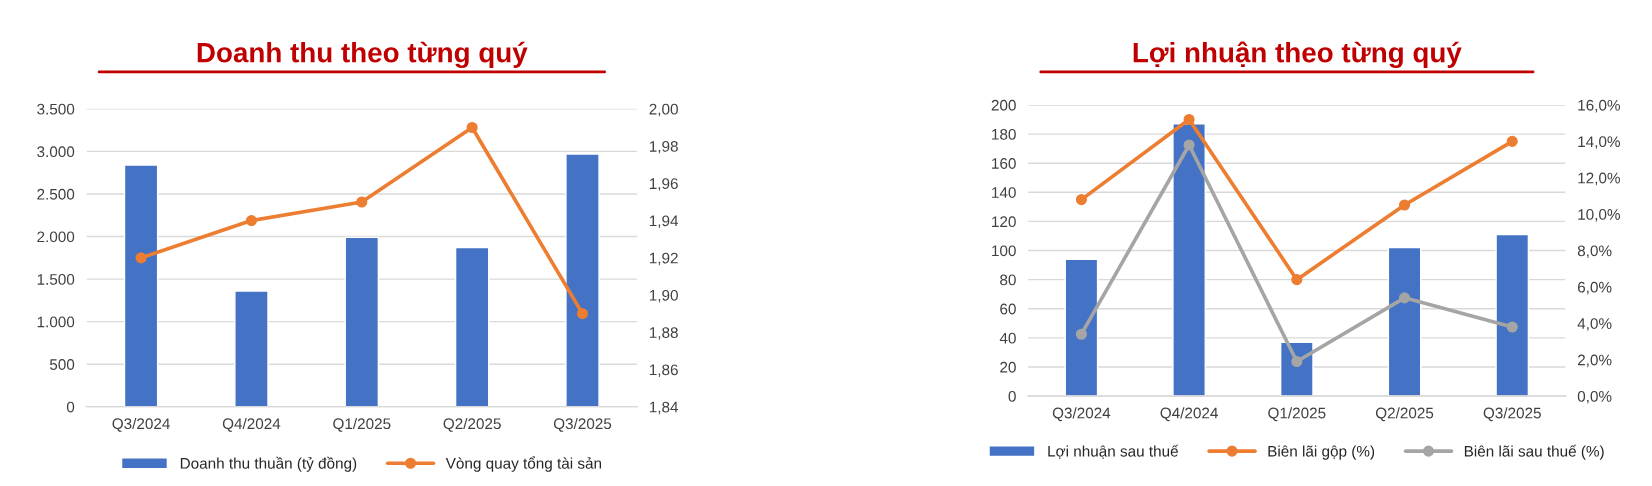 The height and width of the screenshot is (486, 1652). What do you see at coordinates (663, 296) in the screenshot?
I see `y2-tick-label: 1,90` at bounding box center [663, 296].